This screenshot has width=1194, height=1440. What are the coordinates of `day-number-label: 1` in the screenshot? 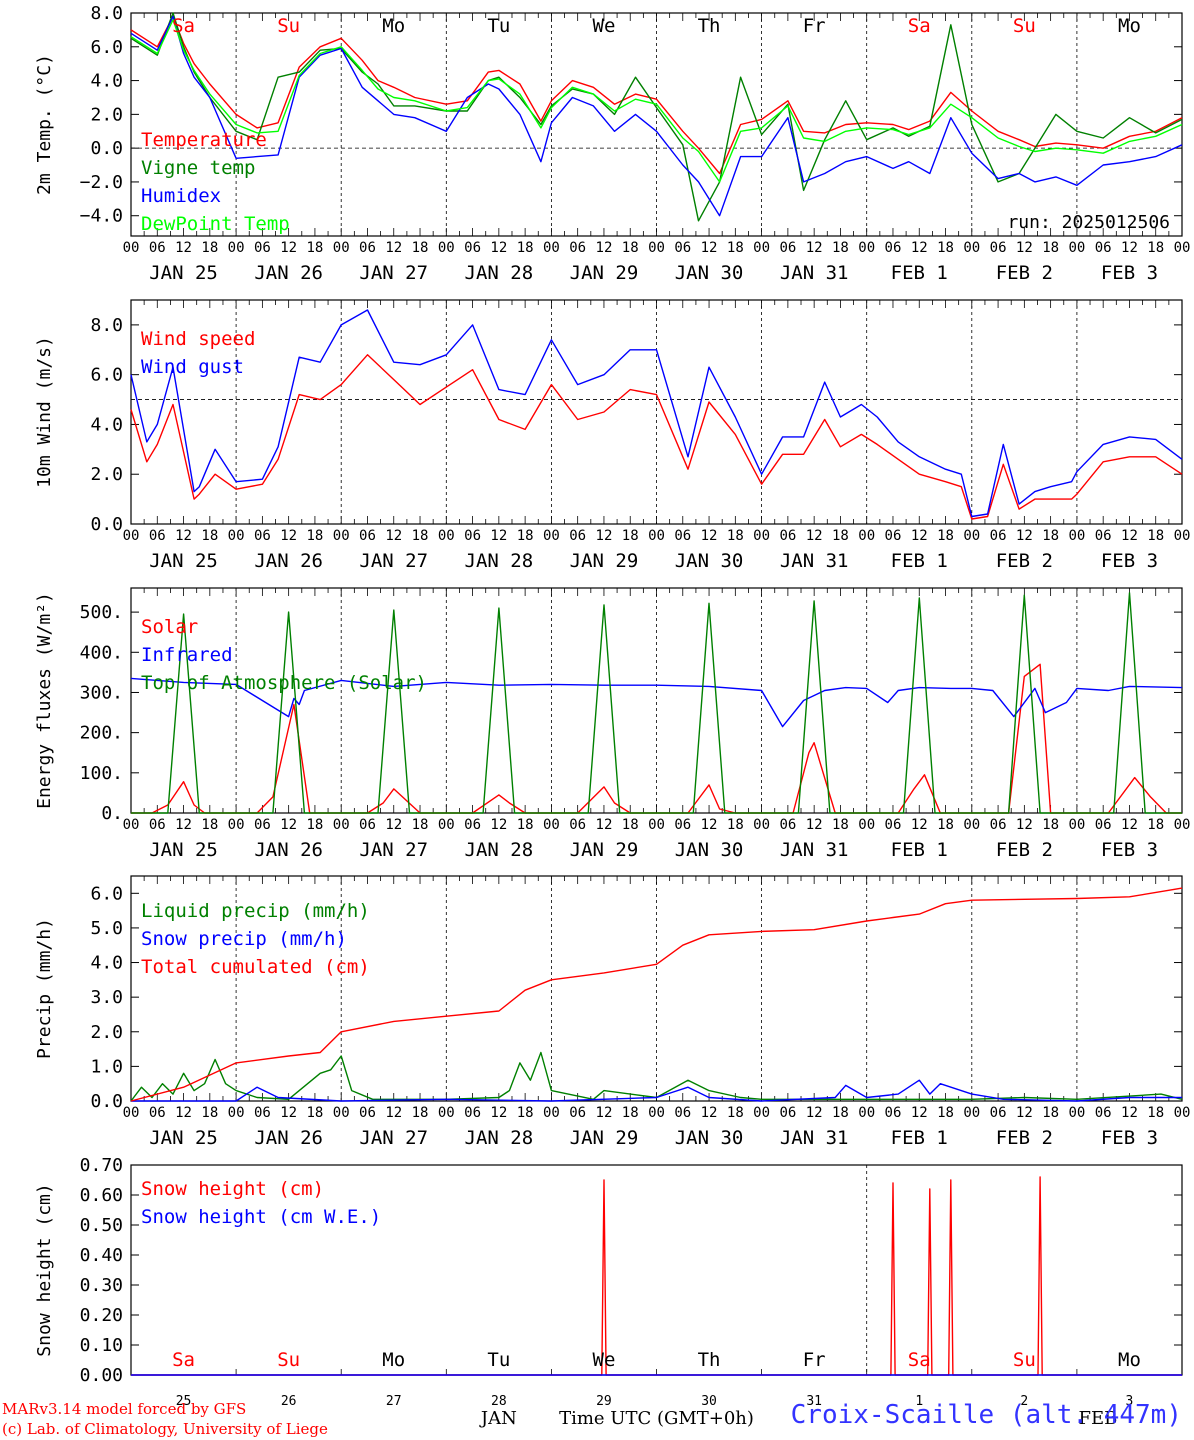 It's located at (919, 1401).